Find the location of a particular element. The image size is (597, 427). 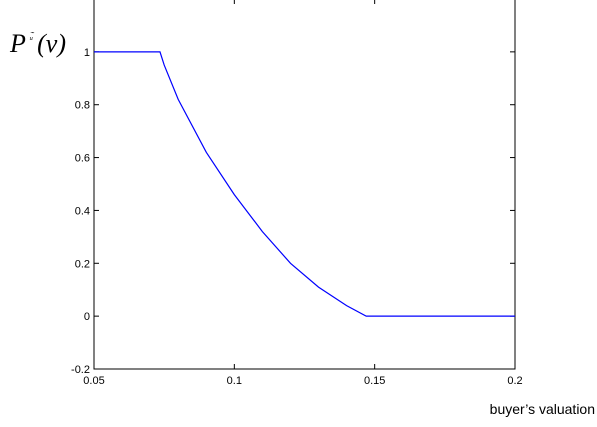

x-tick-label: 0.15 is located at coordinates (374, 381).